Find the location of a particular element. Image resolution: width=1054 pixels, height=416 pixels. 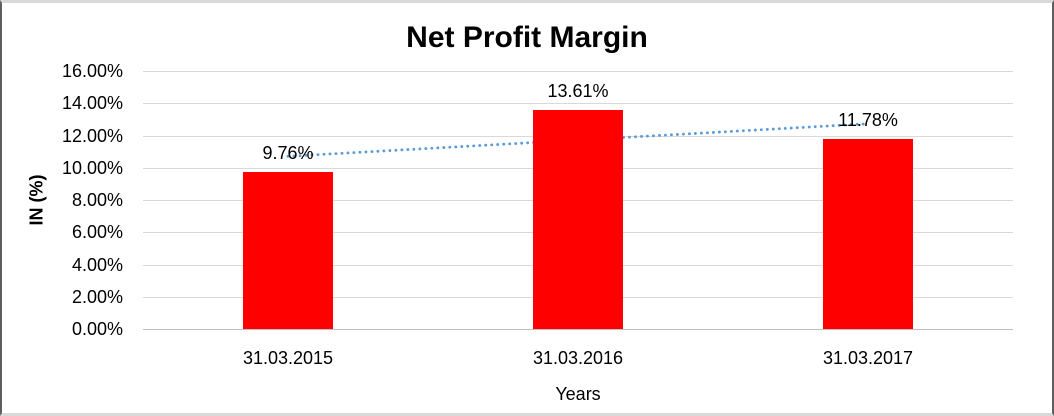

y-tick-label: 10.00% is located at coordinates (92, 168).